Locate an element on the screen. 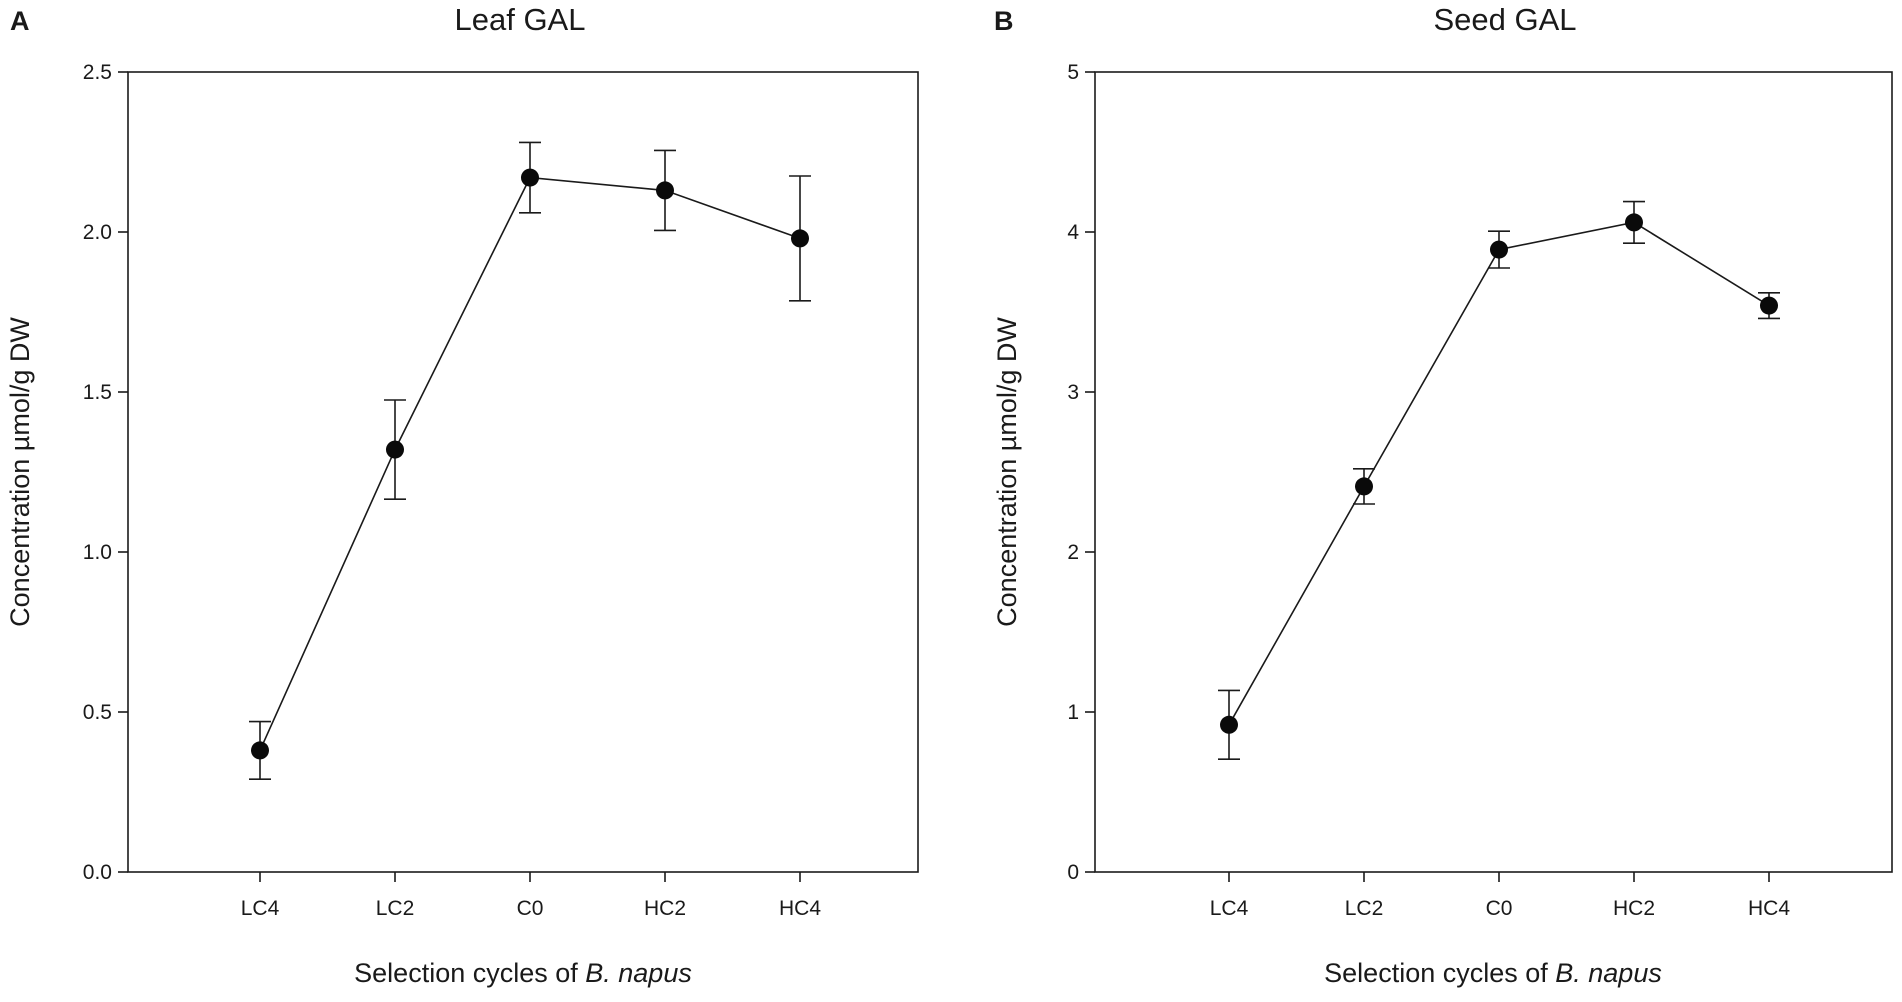  panel-b-x-axis-label-species: B. napus is located at coordinates (1608, 973).